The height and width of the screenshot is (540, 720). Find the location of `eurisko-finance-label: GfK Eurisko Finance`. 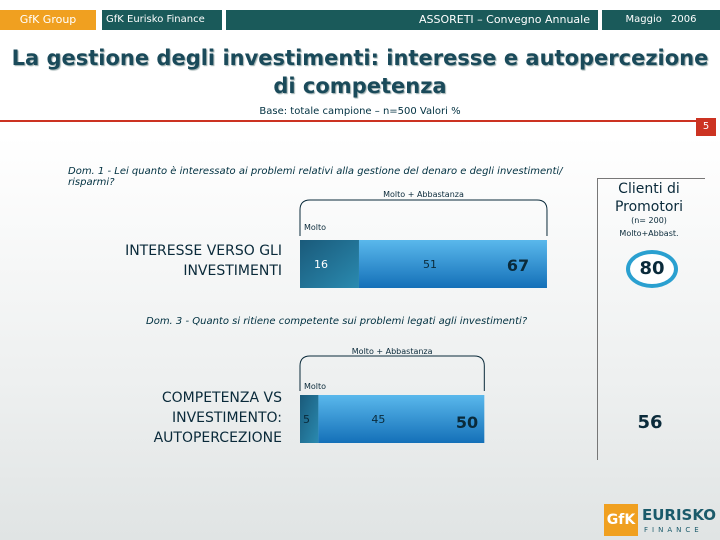

eurisko-finance-label: GfK Eurisko Finance is located at coordinates (162, 20).